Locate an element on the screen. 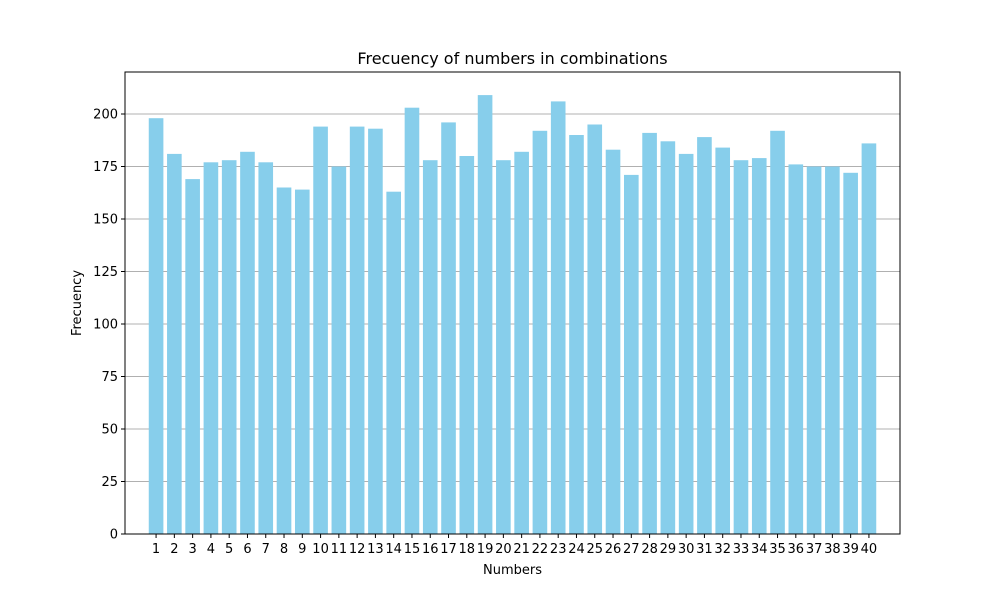 The image size is (1000, 600). x-tick-label: 32 is located at coordinates (722, 549).